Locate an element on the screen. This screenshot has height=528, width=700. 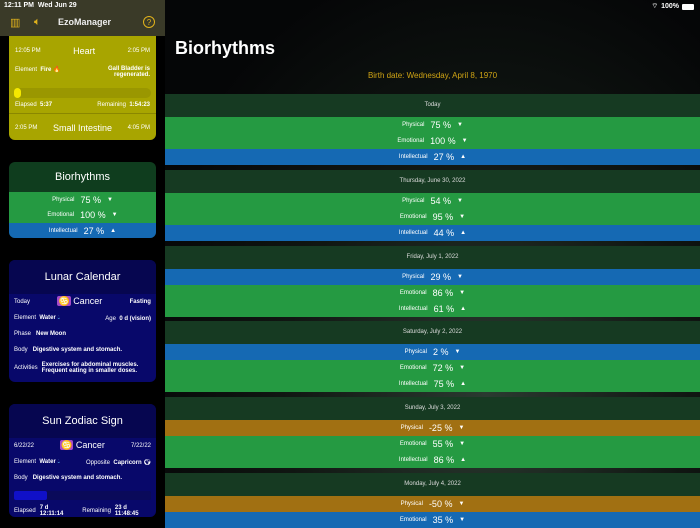
rhythm-value: 86 % is located at coordinates (444, 460).